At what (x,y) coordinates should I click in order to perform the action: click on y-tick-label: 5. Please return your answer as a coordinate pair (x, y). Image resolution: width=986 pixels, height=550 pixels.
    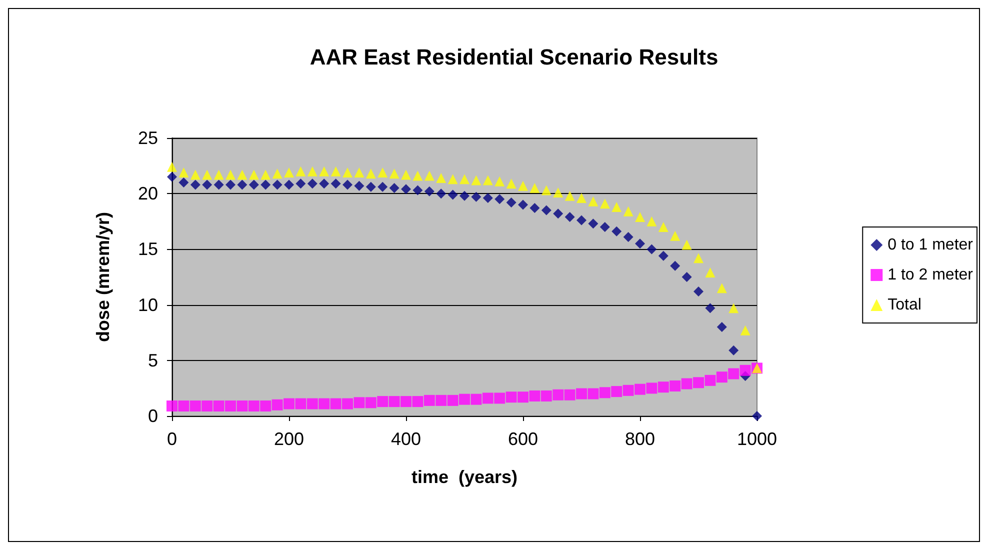
    Looking at the image, I should click on (153, 360).